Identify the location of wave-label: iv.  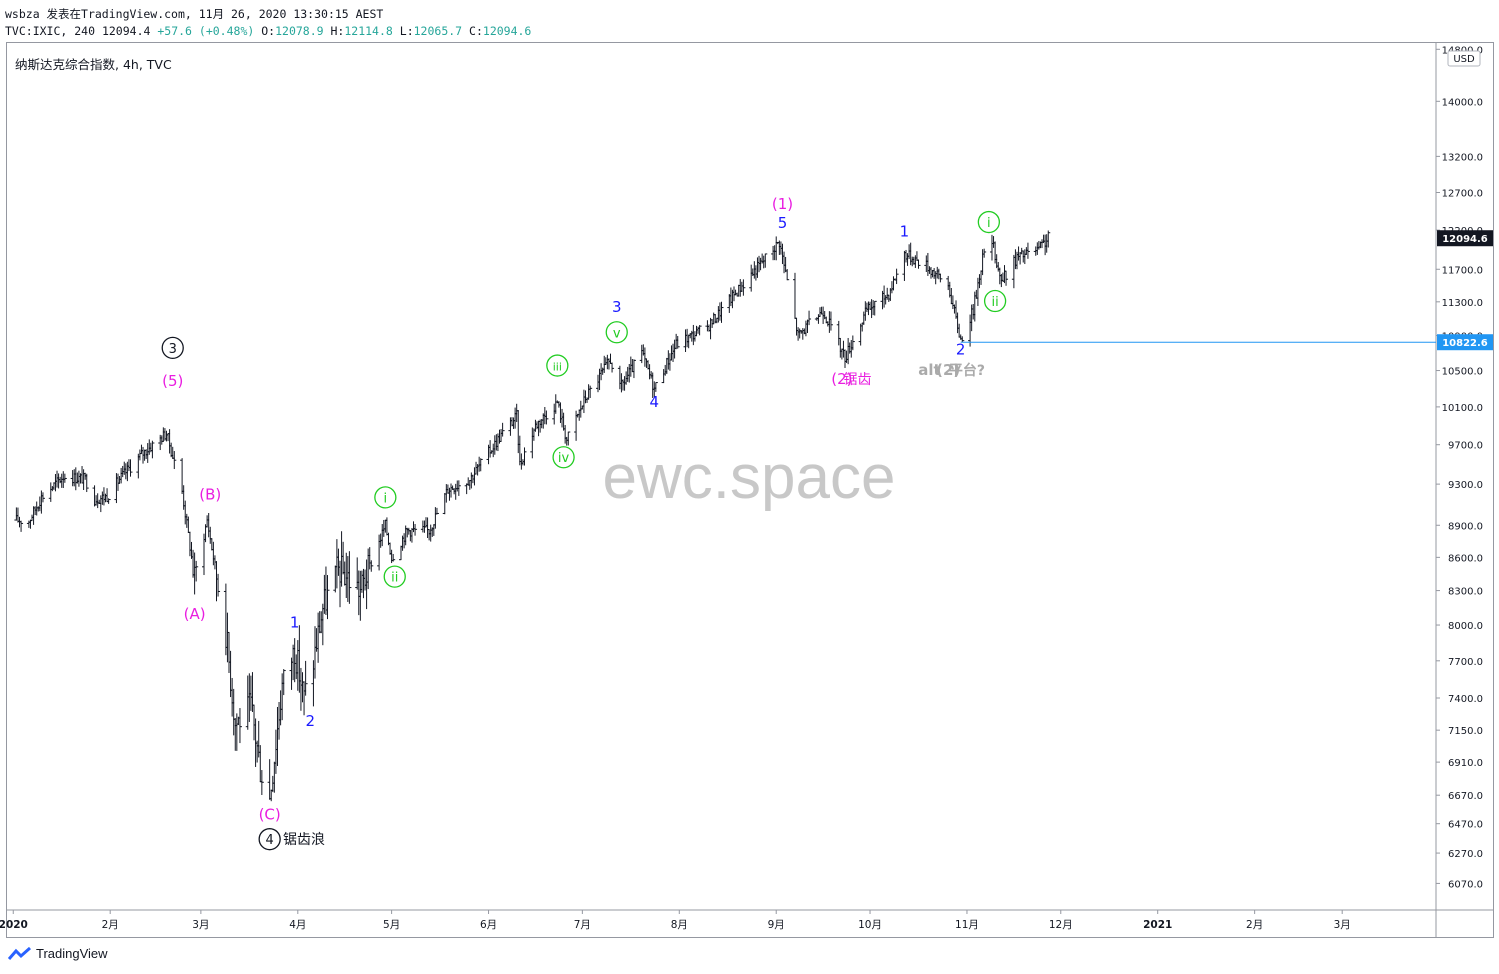
(563, 457).